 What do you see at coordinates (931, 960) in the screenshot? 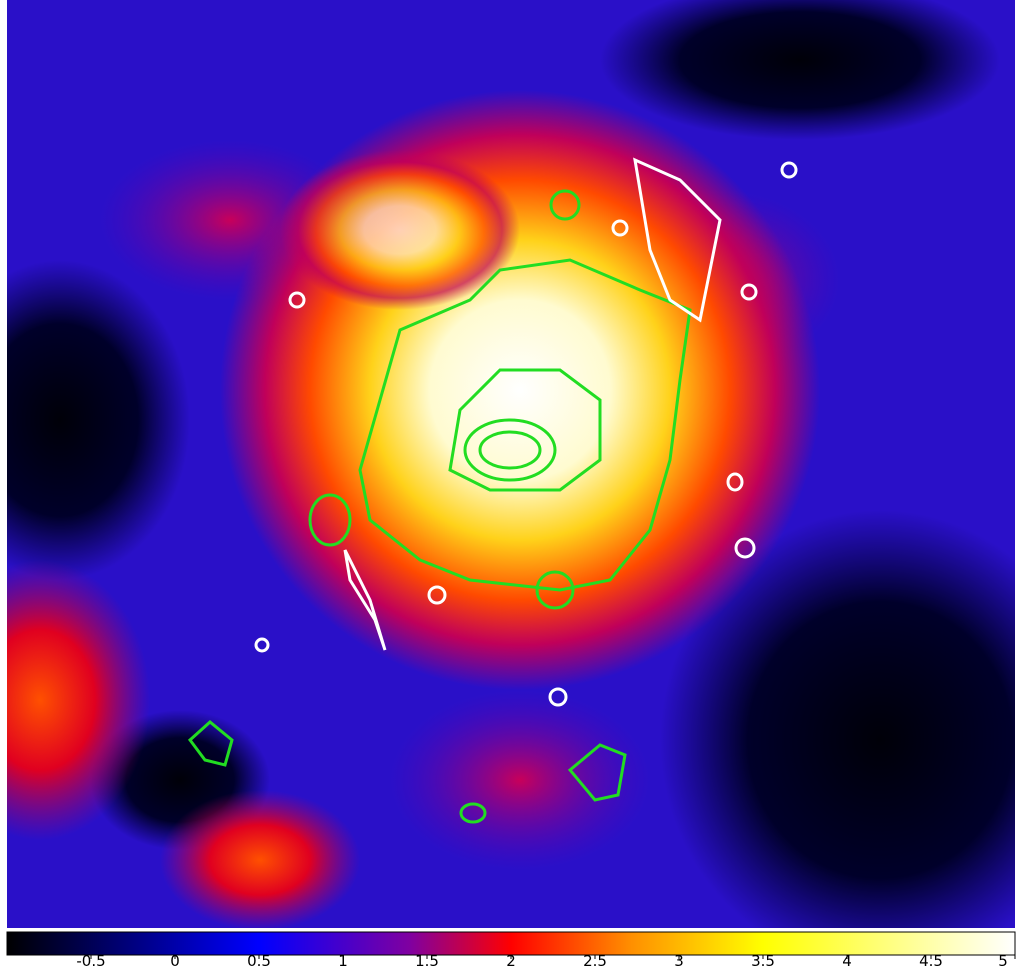
I see `colorbar-tick-label: 4.5` at bounding box center [931, 960].